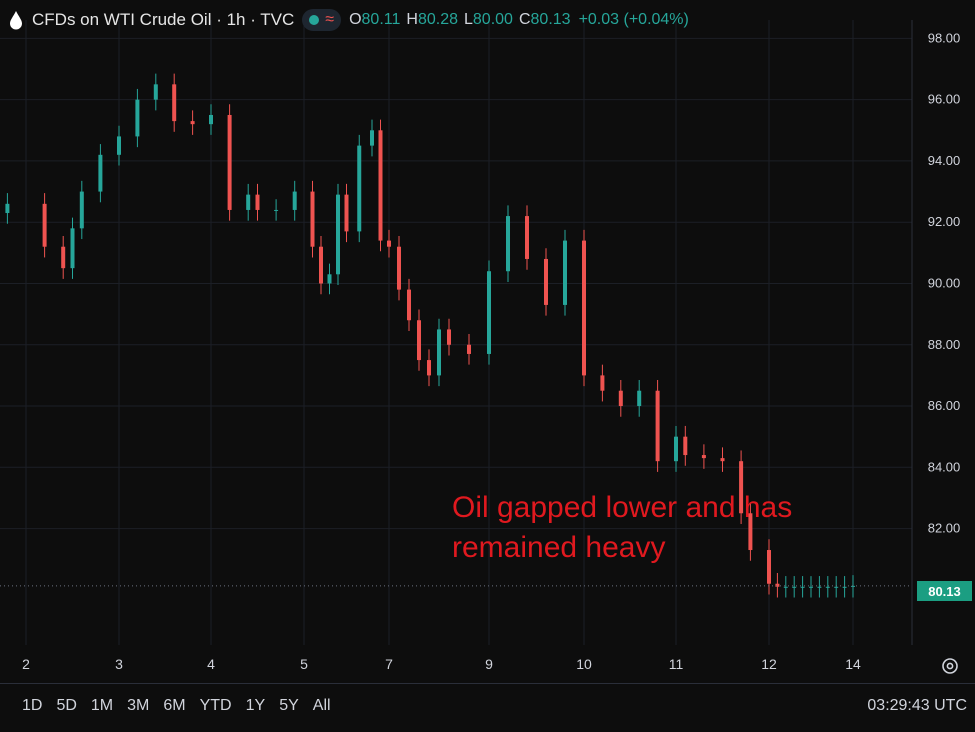 The height and width of the screenshot is (732, 975). What do you see at coordinates (66, 705) in the screenshot?
I see `timeframe-5d: 5D` at bounding box center [66, 705].